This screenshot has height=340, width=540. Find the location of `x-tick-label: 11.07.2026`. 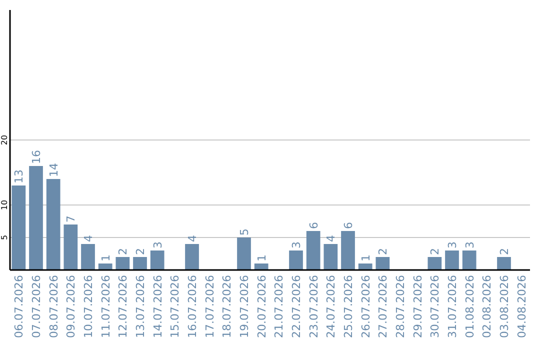

x-tick-label: 11.07.2026 is located at coordinates (105, 306).